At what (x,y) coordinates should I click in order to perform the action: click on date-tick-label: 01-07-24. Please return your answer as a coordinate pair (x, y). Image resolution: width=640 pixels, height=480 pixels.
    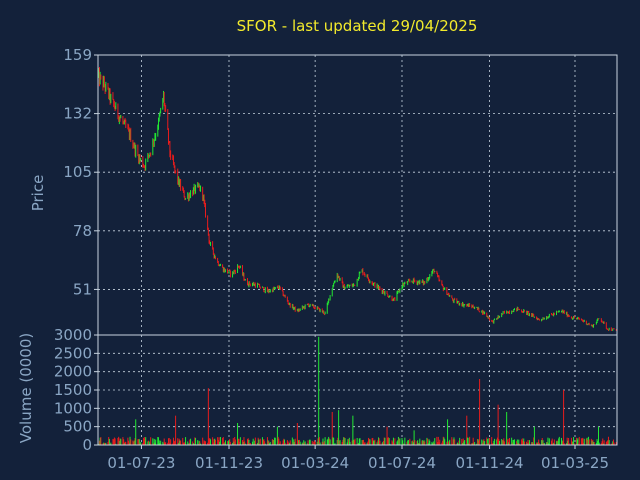
    Looking at the image, I should click on (402, 463).